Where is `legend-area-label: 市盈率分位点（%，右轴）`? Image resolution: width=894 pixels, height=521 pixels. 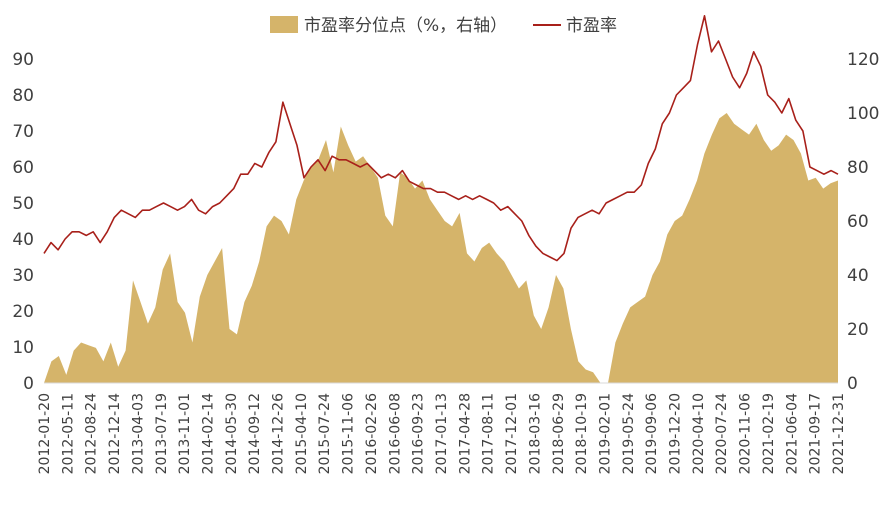 legend-area-label: 市盈率分位点（%，右轴） is located at coordinates (405, 26).